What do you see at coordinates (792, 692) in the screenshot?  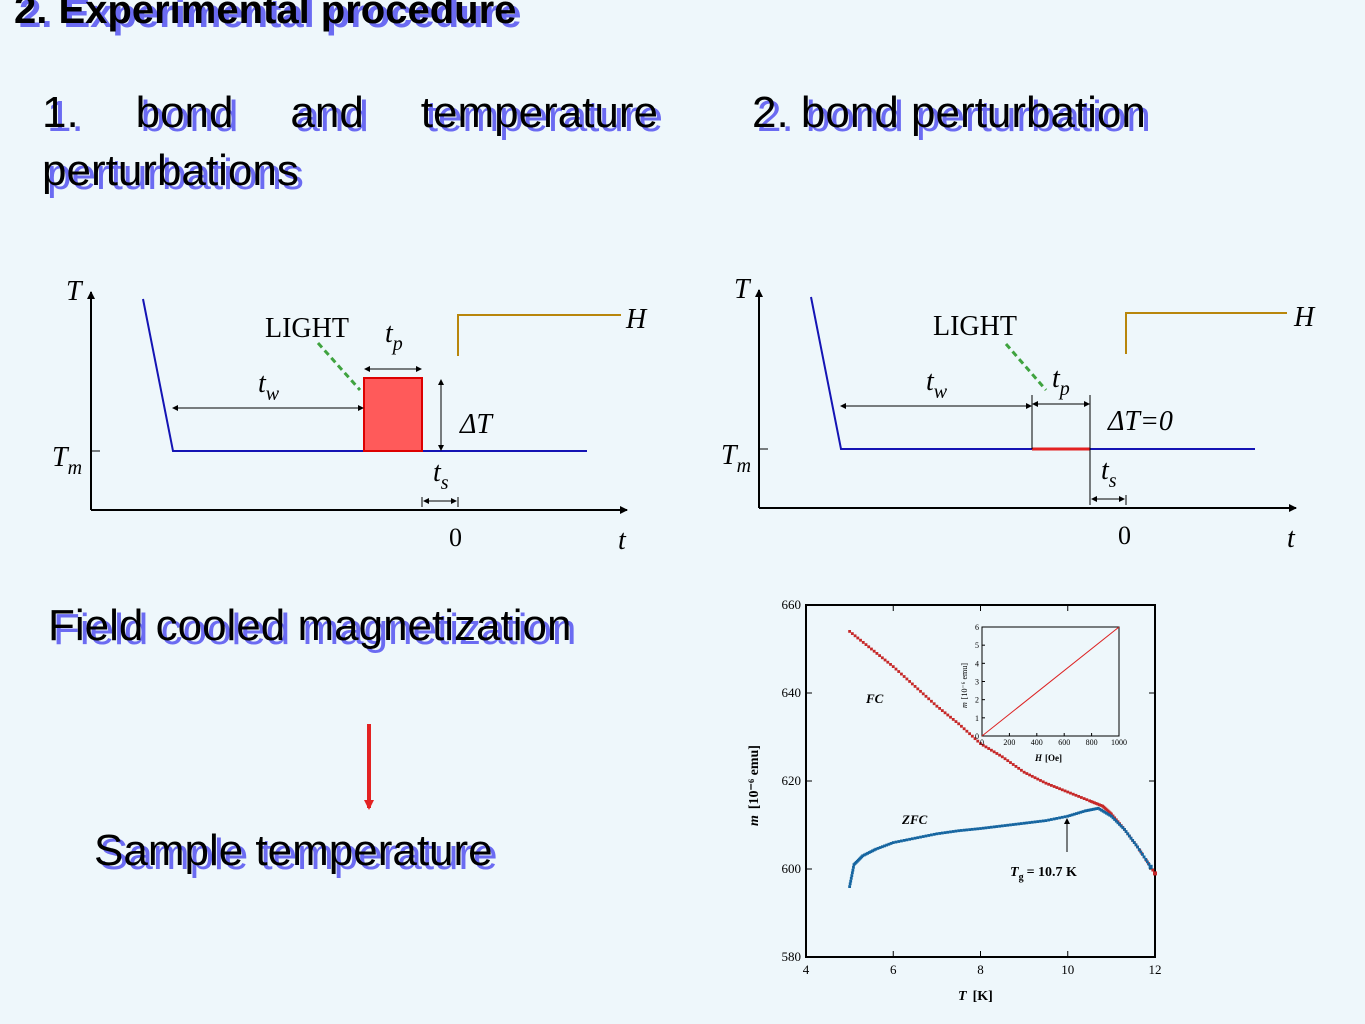 I see `y-tick-label: 640` at bounding box center [792, 692].